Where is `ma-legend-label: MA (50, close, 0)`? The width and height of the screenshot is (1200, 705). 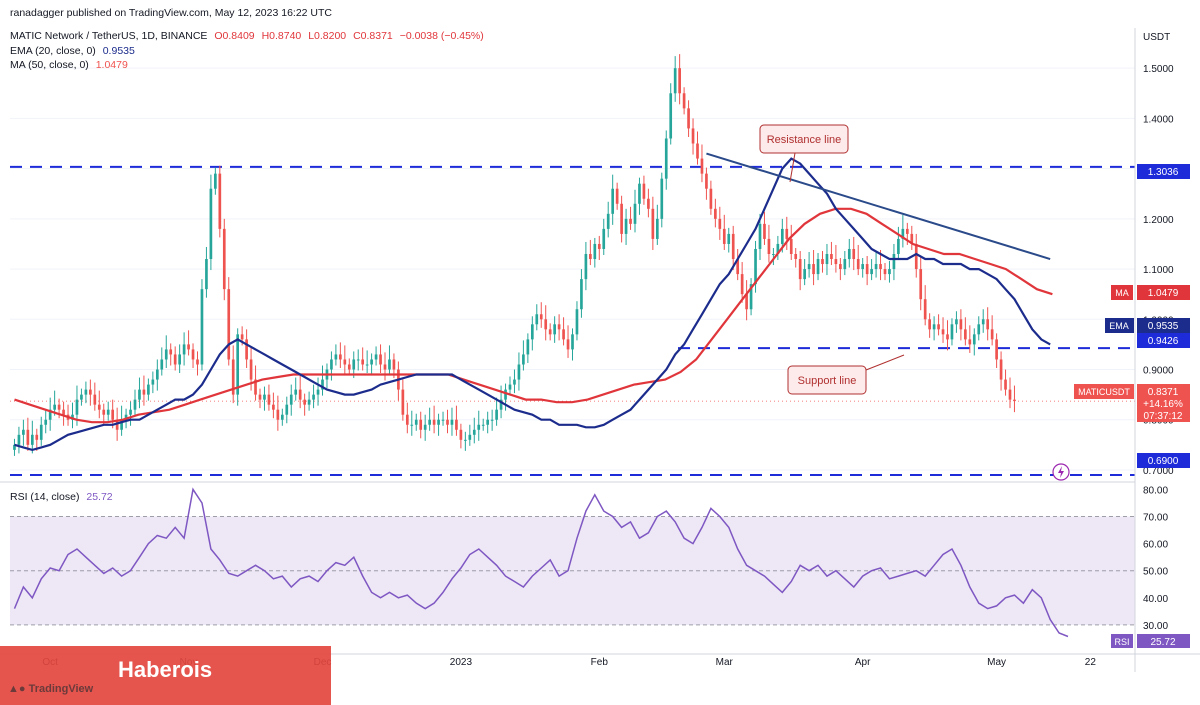
ma-legend-label: MA (50, close, 0) is located at coordinates (49, 65).